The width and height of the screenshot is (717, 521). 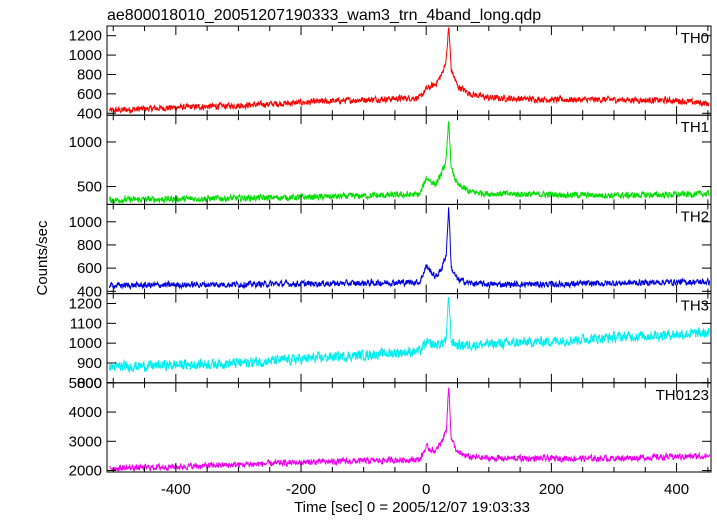 I want to click on x-tick-label: 0, so click(x=426, y=489).